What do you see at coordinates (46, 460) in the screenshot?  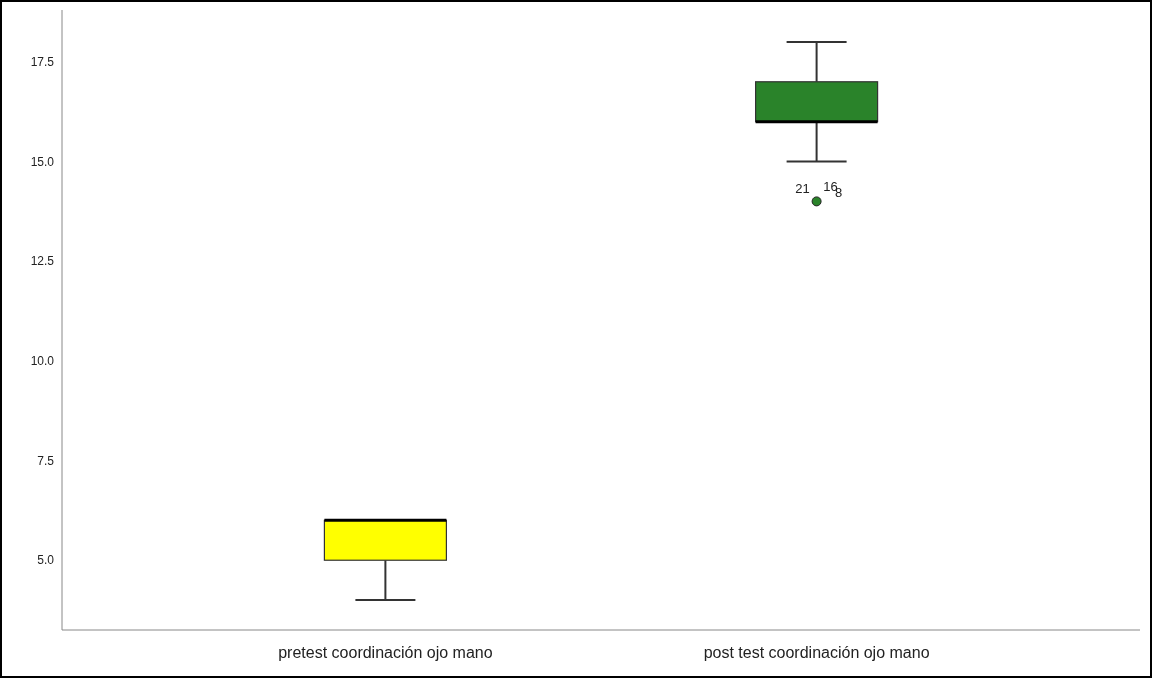 I see `y-tick-label: 7.5` at bounding box center [46, 460].